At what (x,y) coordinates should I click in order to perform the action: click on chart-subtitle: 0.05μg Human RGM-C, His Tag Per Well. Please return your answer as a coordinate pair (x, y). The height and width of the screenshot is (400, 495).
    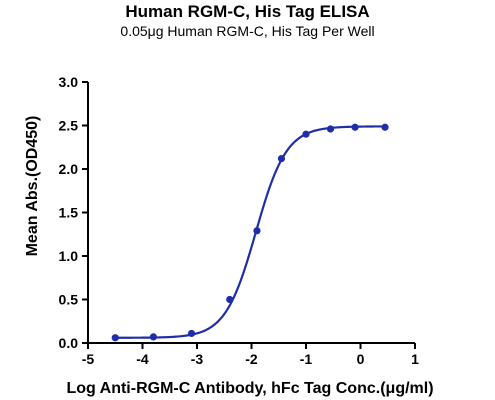
    Looking at the image, I should click on (247, 31).